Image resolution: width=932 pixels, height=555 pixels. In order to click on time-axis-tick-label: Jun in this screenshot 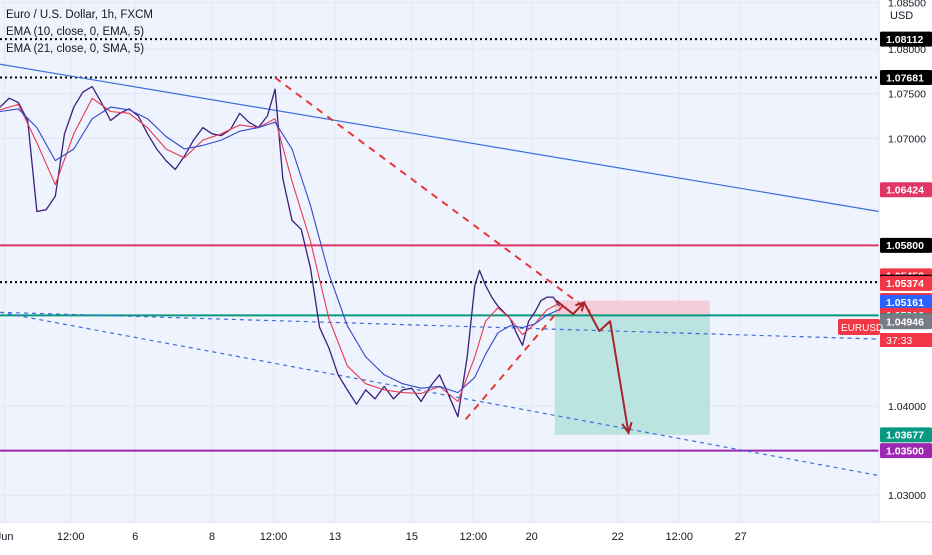, I will do `click(6, 537)`.